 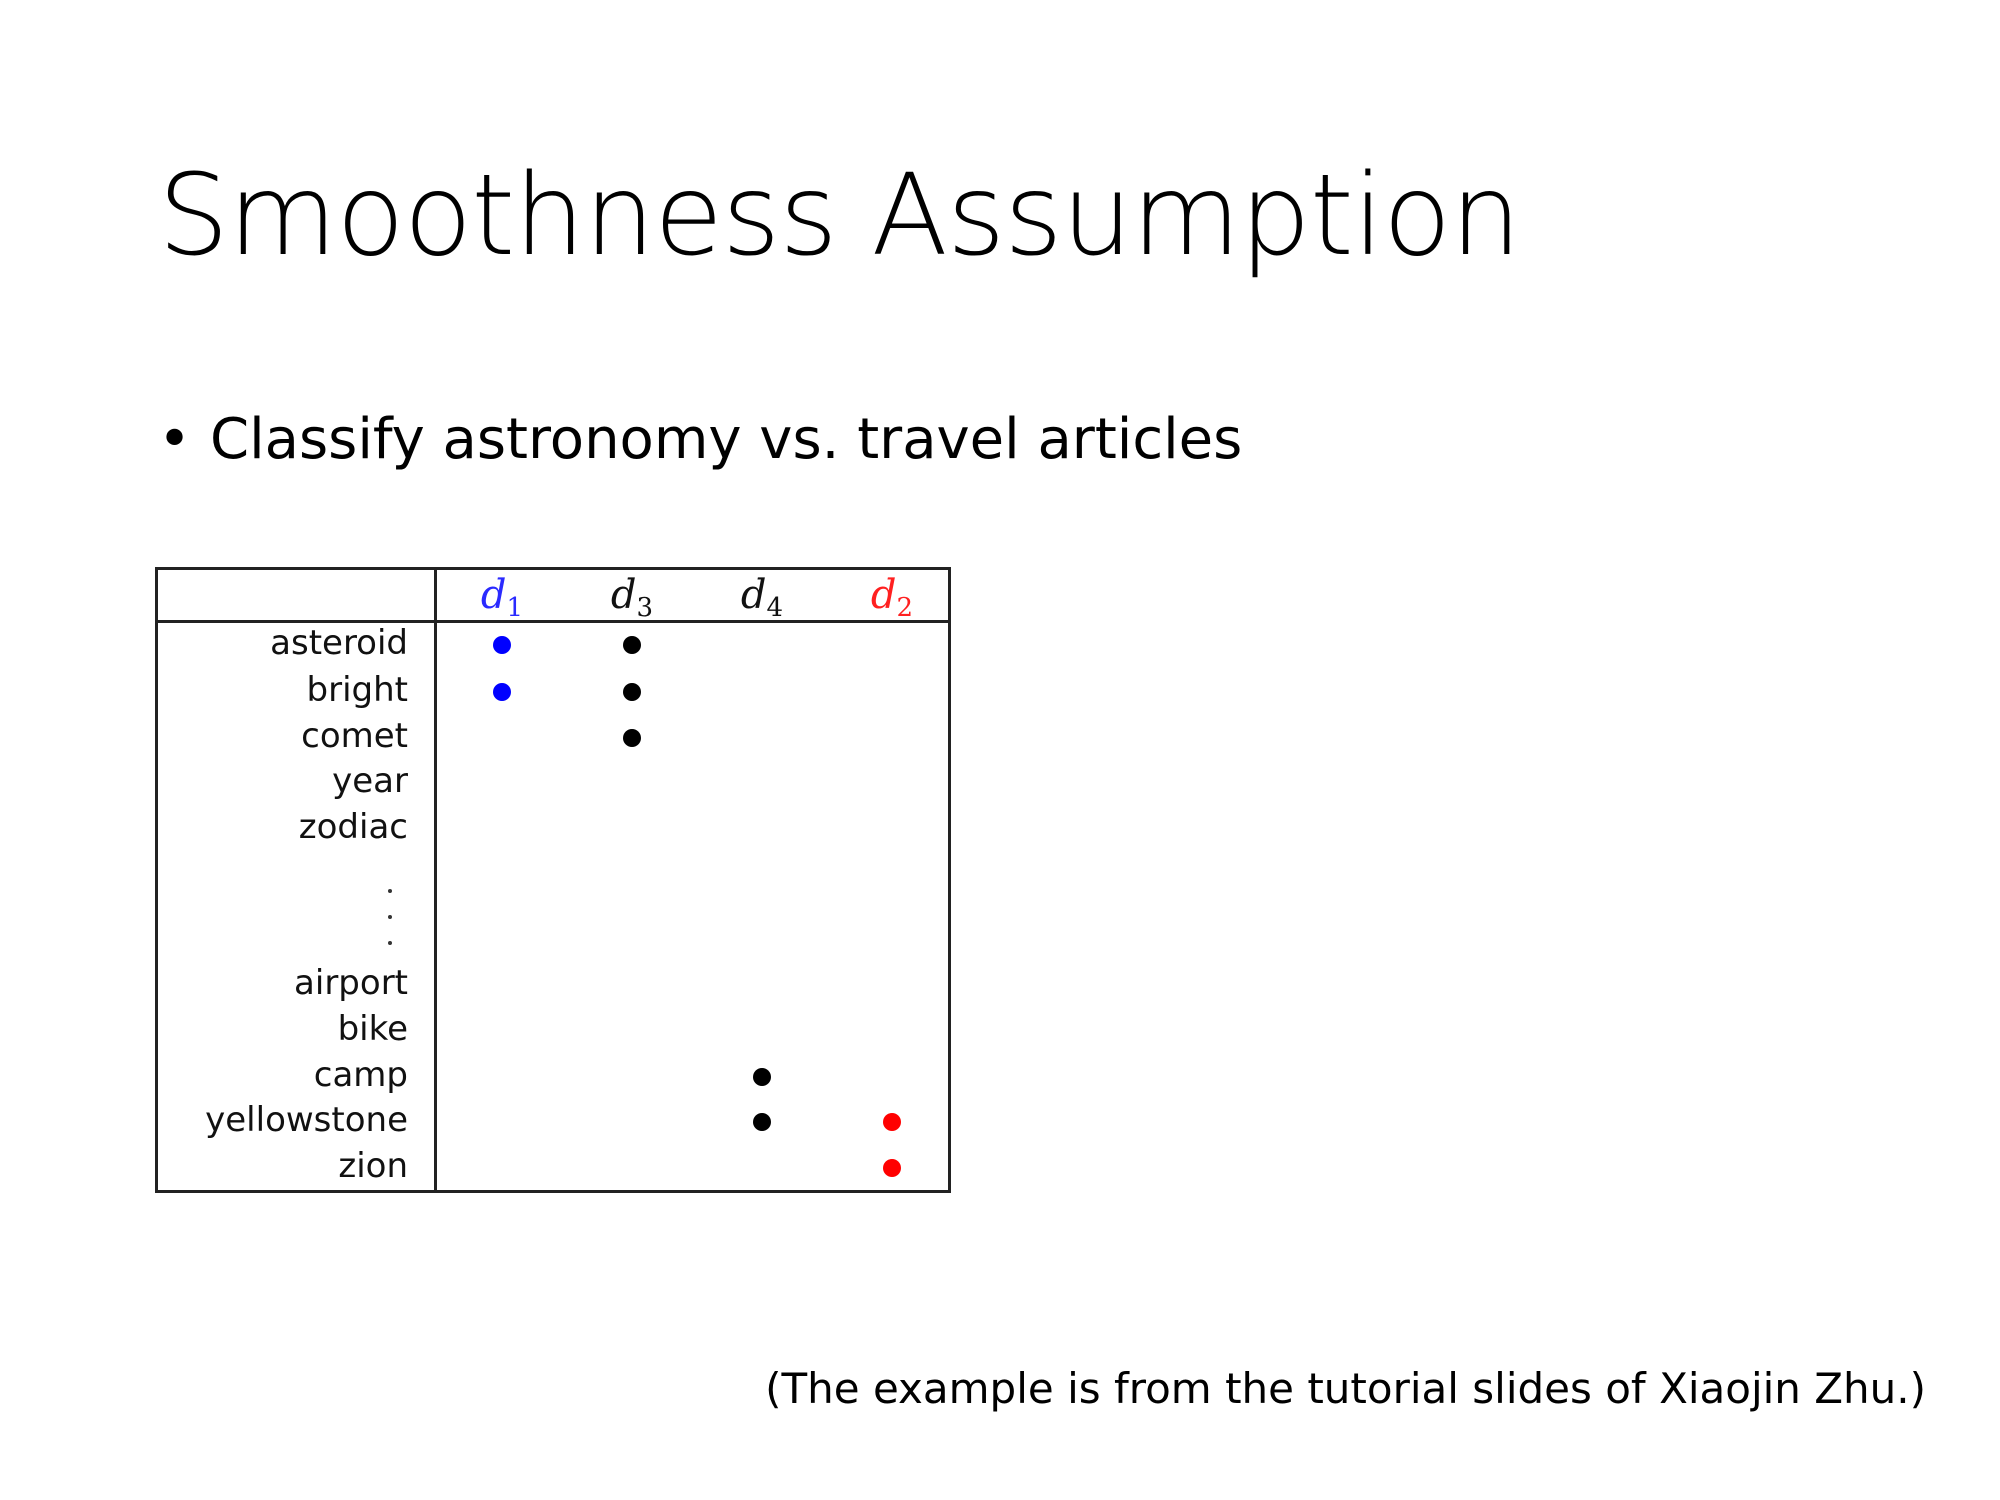 I want to click on row-label-asteroid: asteroid, so click(x=339, y=643).